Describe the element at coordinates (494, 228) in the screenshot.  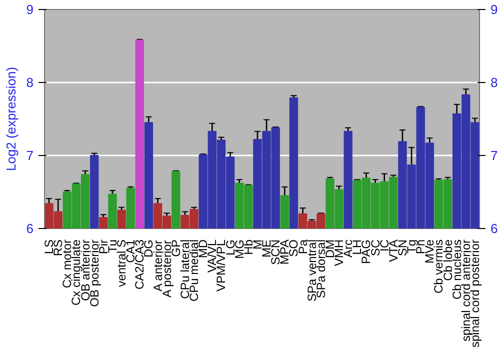
I see `y2-tick-label: 6` at that location.